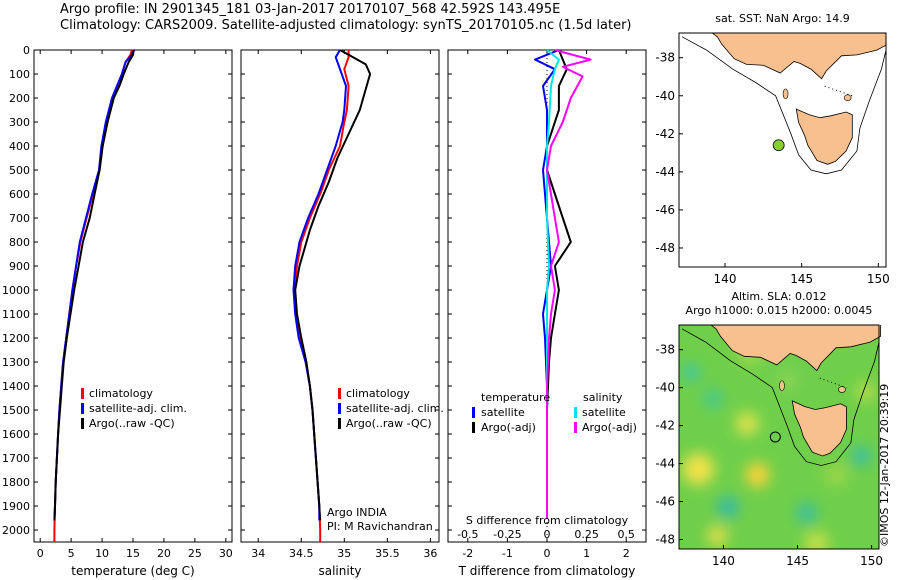 Image resolution: width=900 pixels, height=580 pixels. I want to click on x-tick-label: 25, so click(195, 553).